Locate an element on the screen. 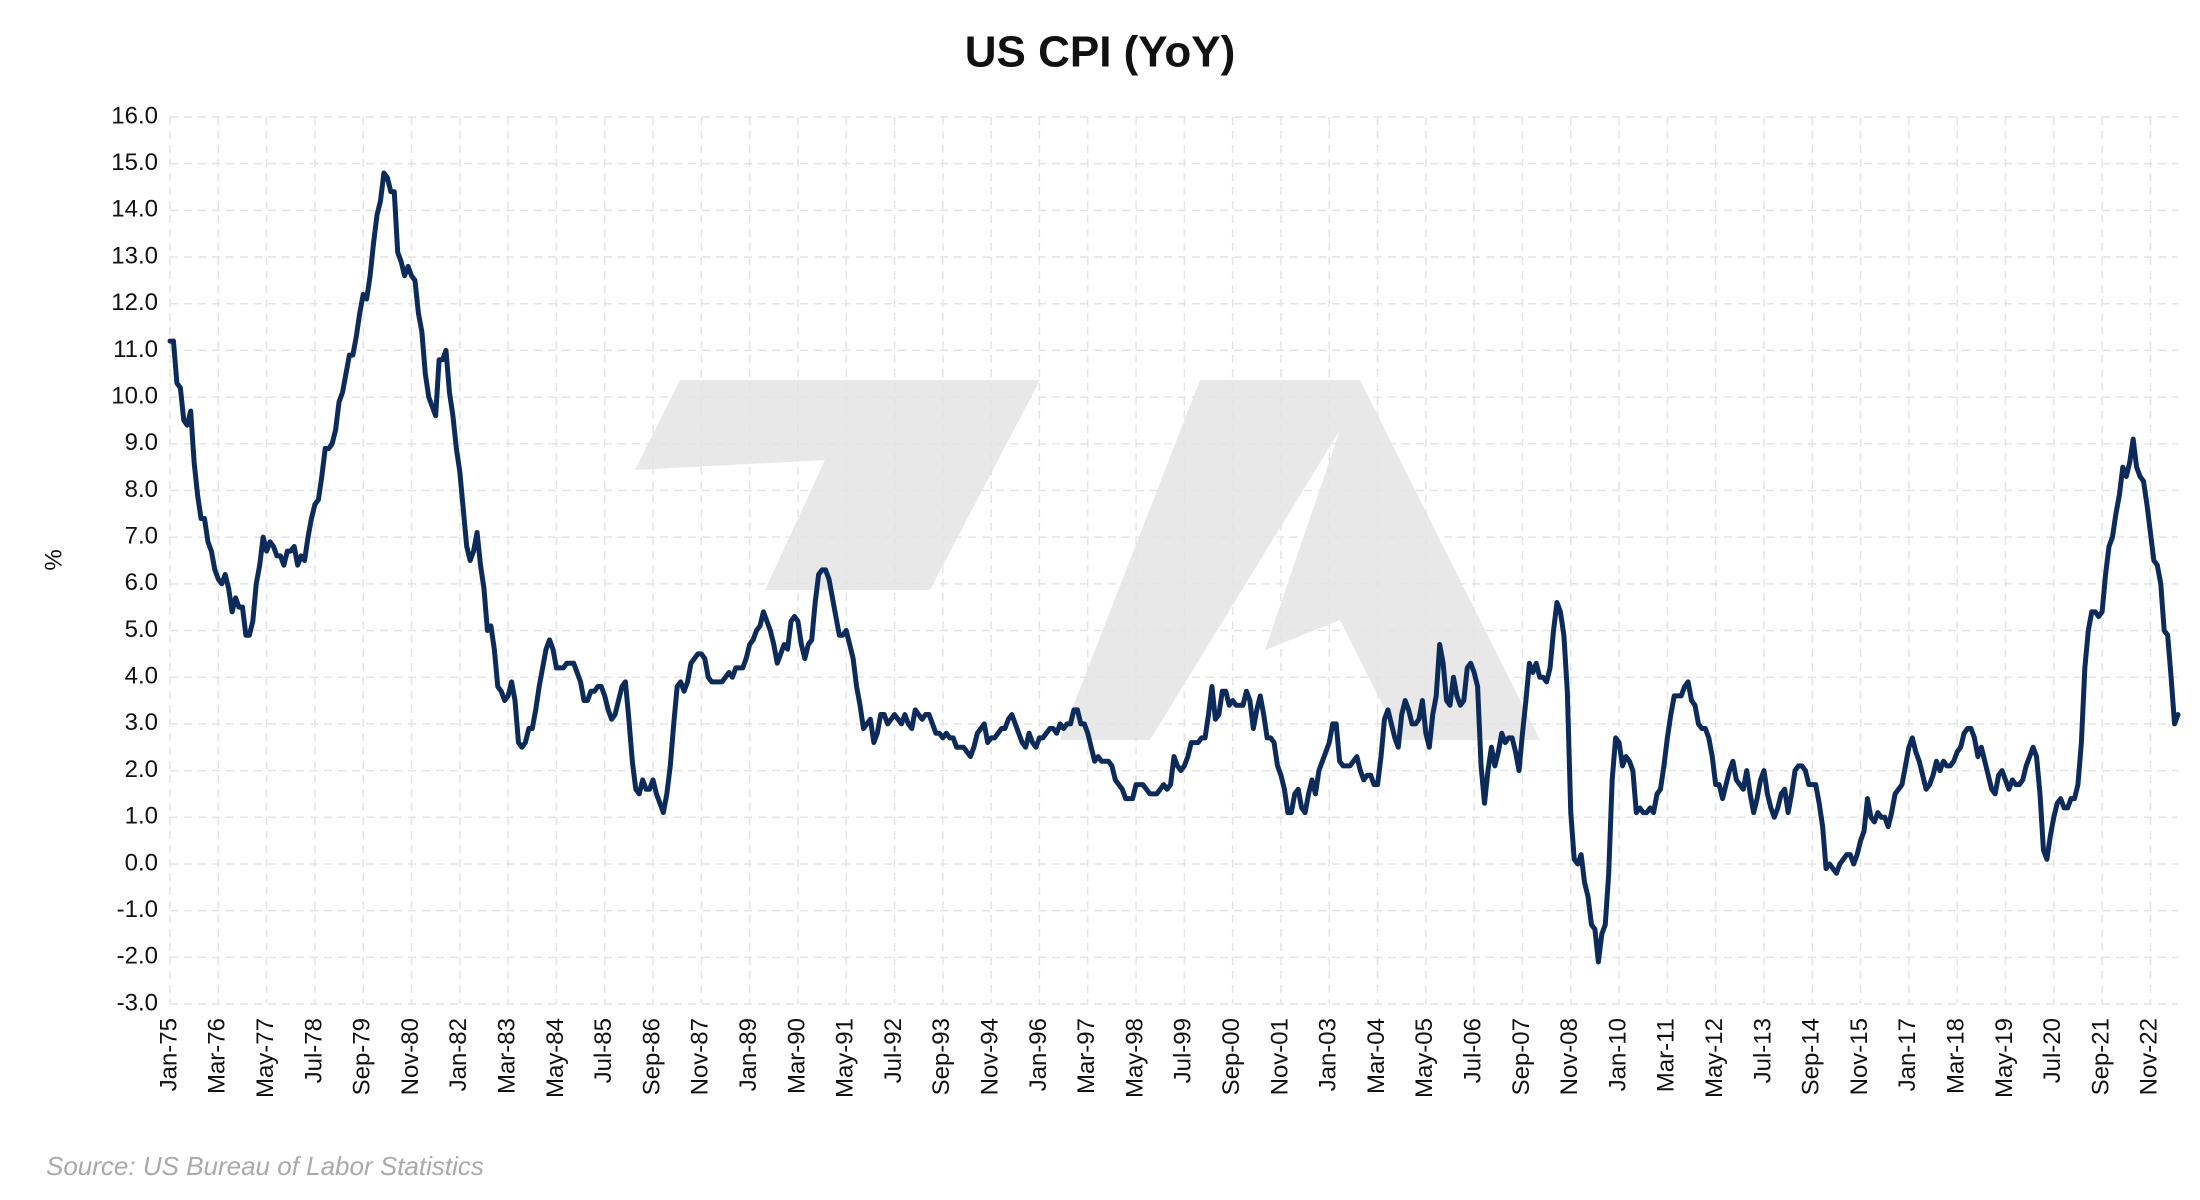  y-tick-label: 2.0 is located at coordinates (141, 769).